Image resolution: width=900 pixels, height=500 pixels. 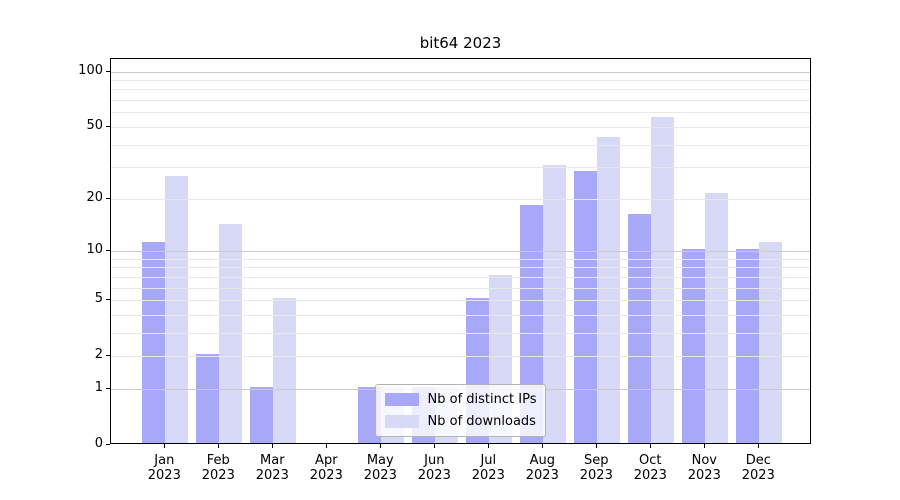 What do you see at coordinates (460, 410) in the screenshot?
I see `legend: Nb of distinct IPs Nb of downloads` at bounding box center [460, 410].